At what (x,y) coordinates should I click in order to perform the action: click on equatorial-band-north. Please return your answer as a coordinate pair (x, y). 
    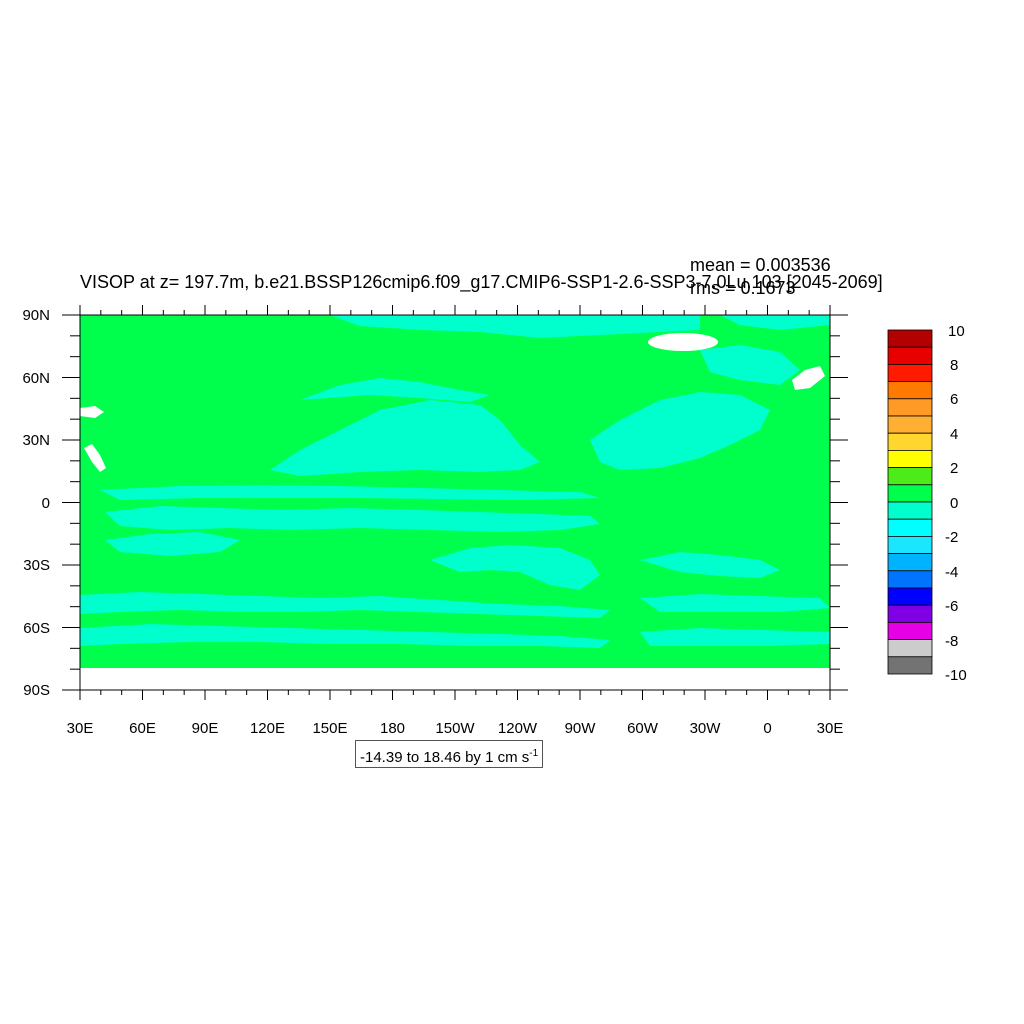
    Looking at the image, I should click on (350, 492).